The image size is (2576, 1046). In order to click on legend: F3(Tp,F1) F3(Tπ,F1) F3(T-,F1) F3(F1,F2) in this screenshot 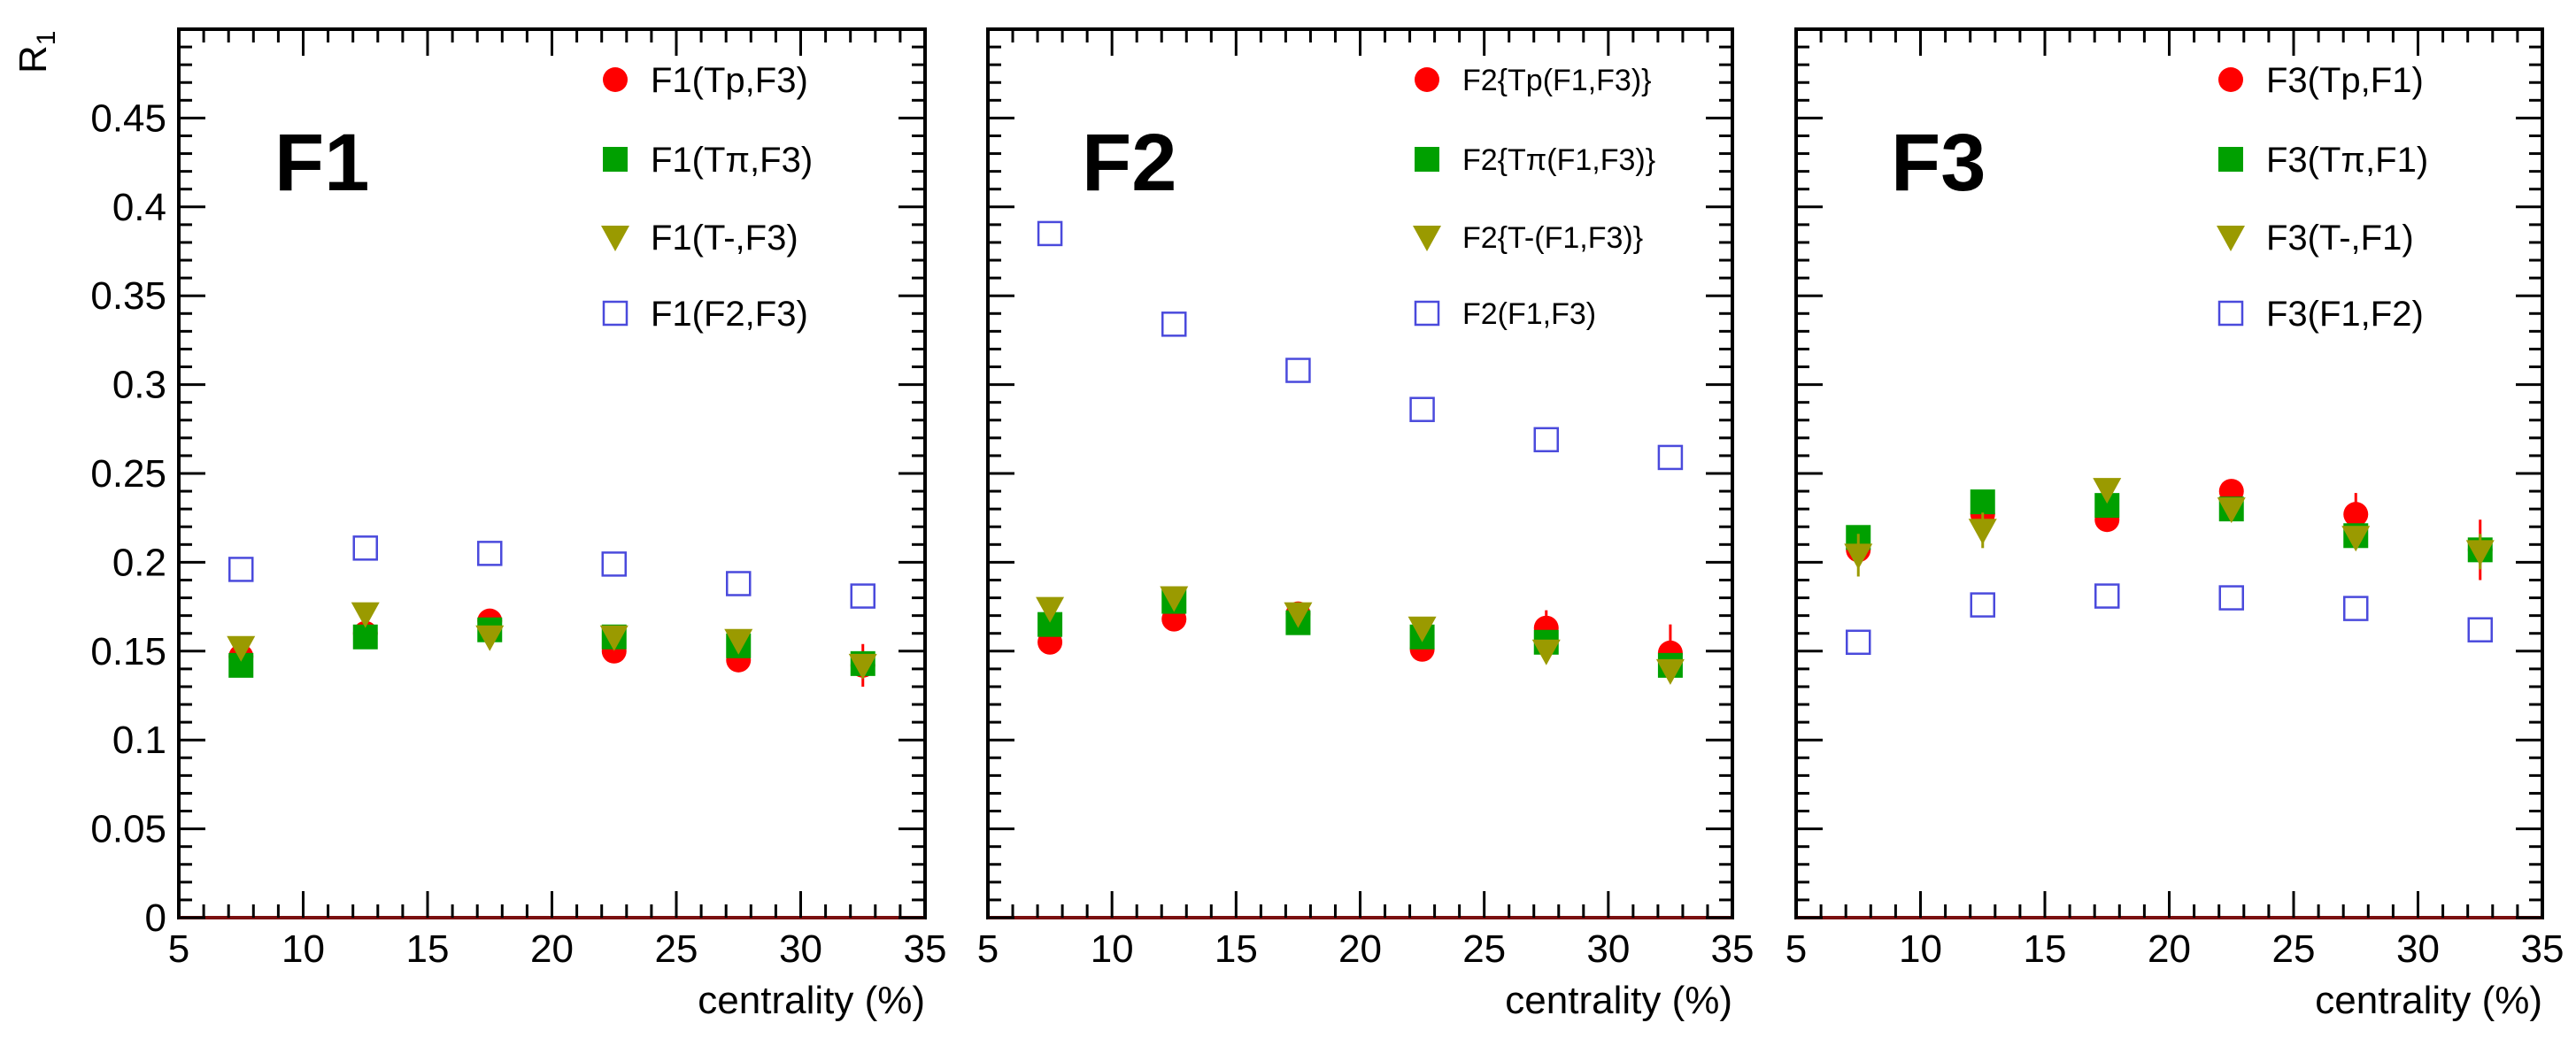, I will do `click(2322, 197)`.